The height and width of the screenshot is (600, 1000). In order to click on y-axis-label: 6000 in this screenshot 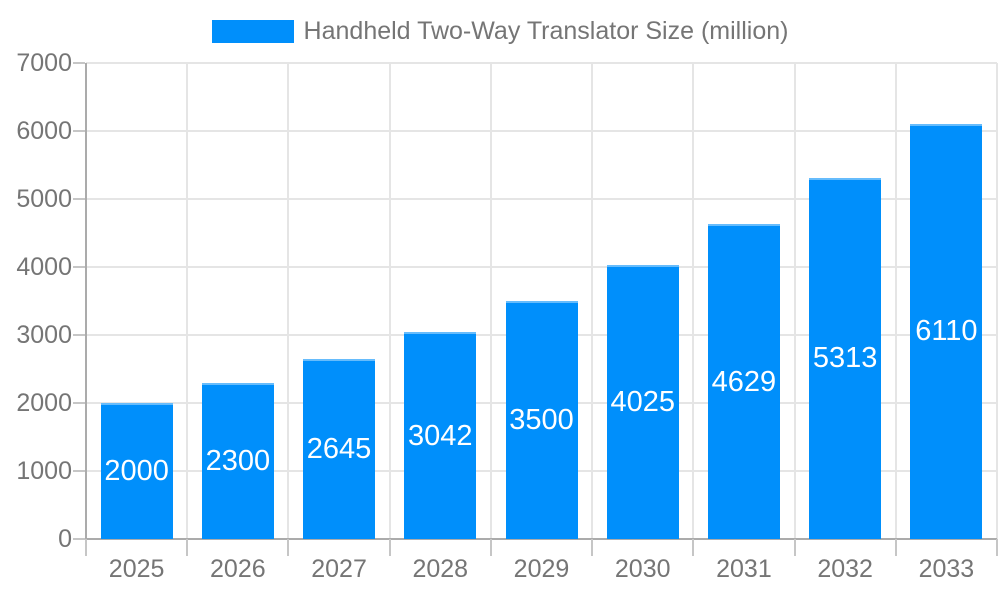, I will do `click(44, 131)`.